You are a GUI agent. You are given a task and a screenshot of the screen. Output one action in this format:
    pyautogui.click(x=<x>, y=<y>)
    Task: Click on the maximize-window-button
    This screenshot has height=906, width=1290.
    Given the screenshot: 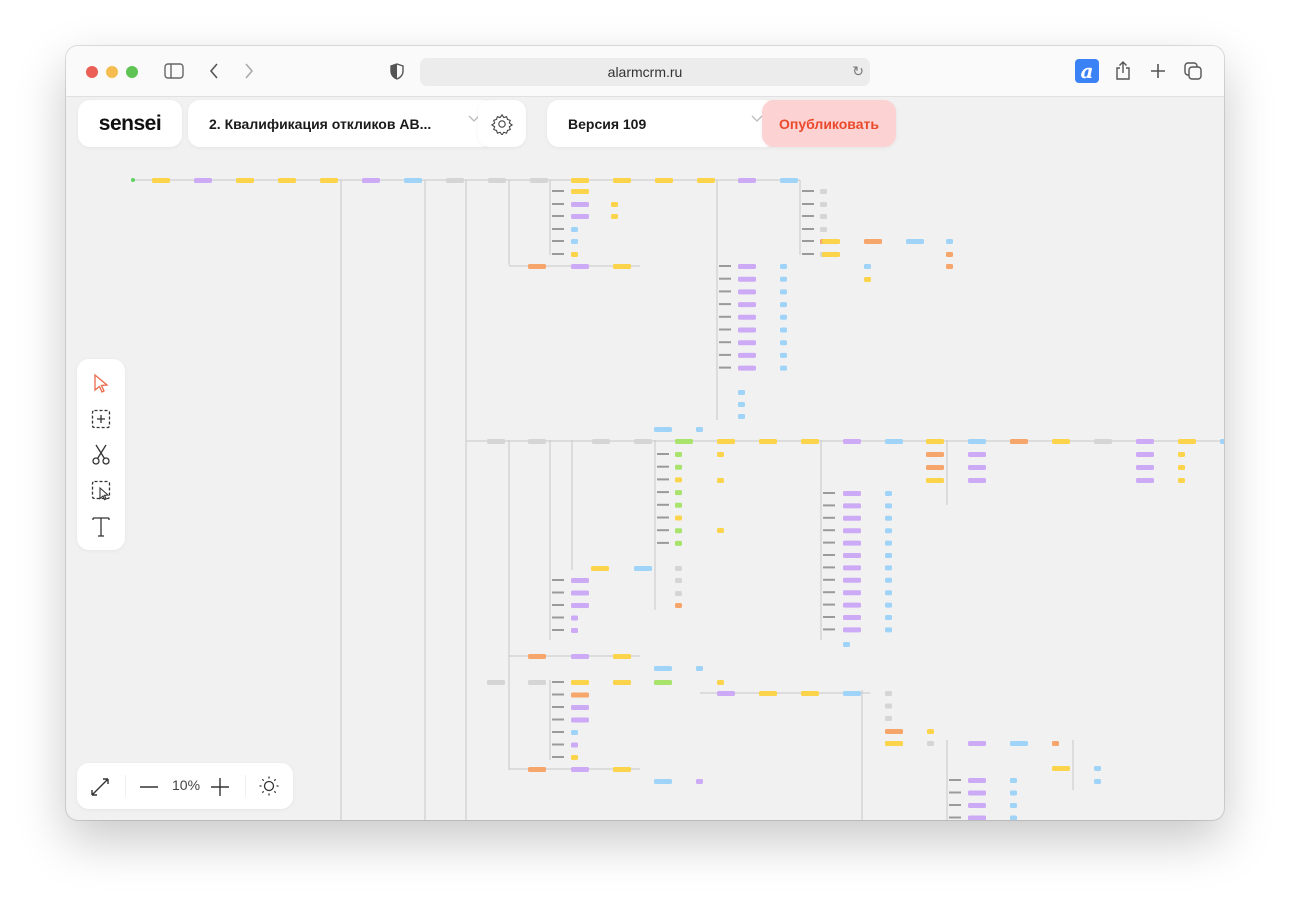 What is the action you would take?
    pyautogui.click(x=132, y=72)
    